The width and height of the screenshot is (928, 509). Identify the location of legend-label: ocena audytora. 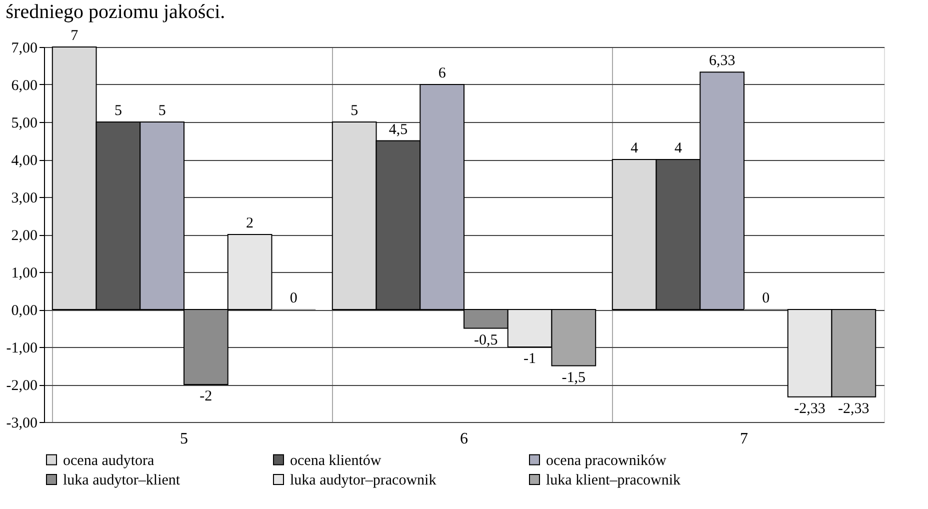
(109, 460).